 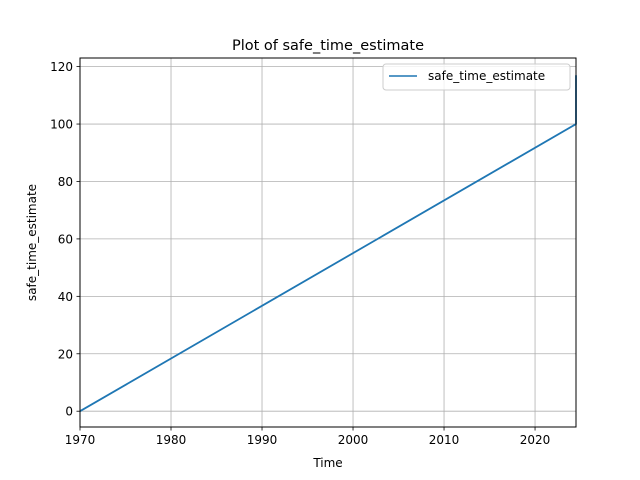 I want to click on x-tick-label: 1990, so click(x=262, y=440).